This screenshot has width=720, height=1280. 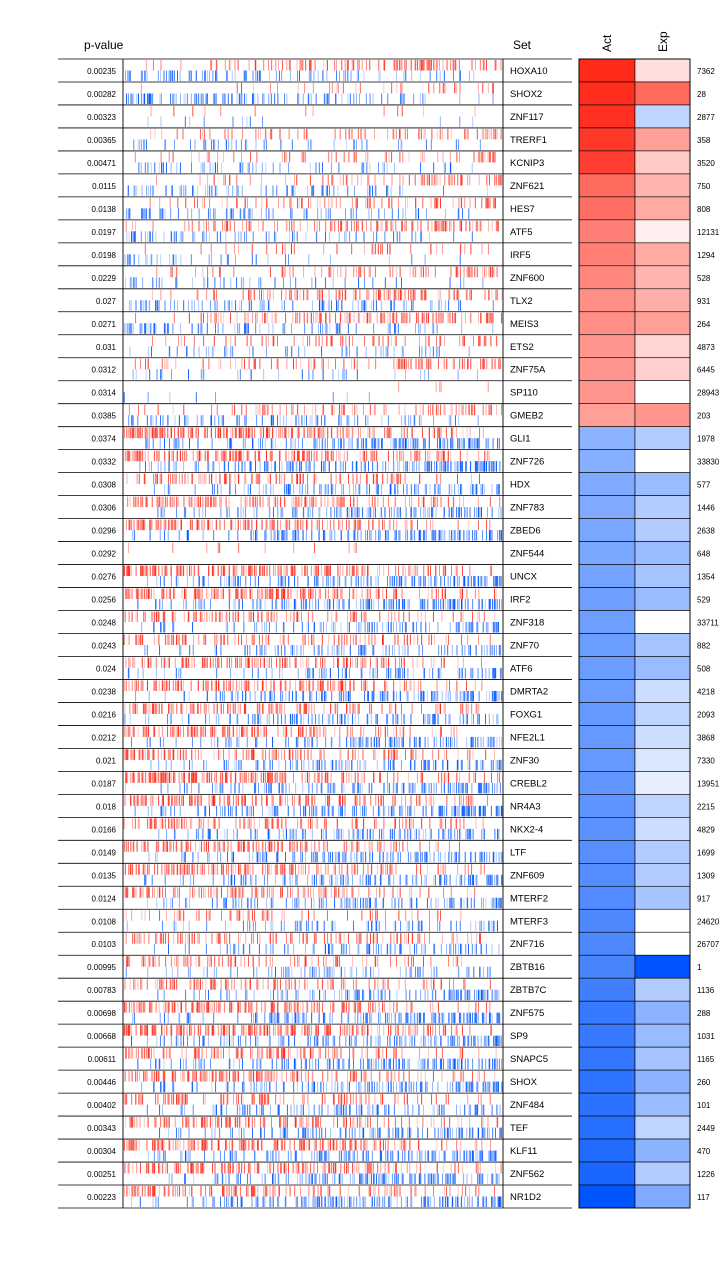 What do you see at coordinates (704, 324) in the screenshot?
I see `set-size-label: 264` at bounding box center [704, 324].